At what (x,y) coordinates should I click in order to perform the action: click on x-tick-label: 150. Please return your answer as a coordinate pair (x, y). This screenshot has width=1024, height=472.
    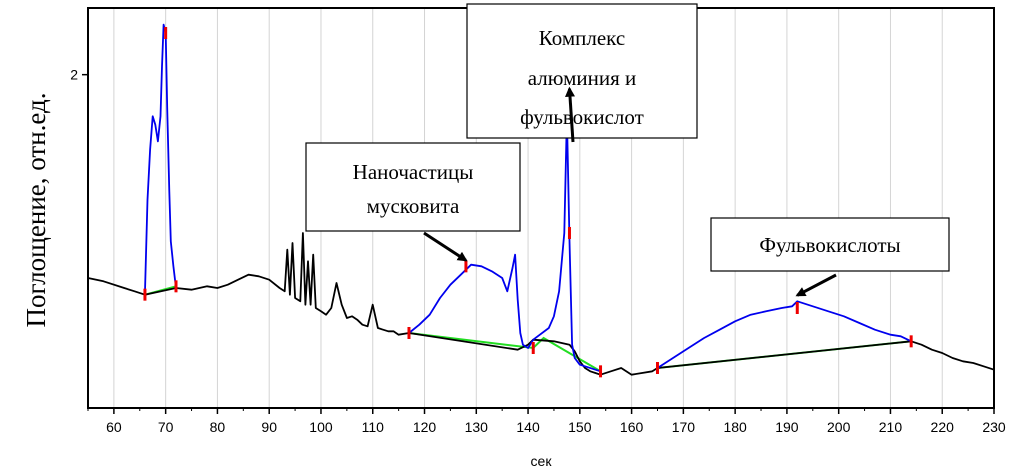
    Looking at the image, I should click on (580, 427).